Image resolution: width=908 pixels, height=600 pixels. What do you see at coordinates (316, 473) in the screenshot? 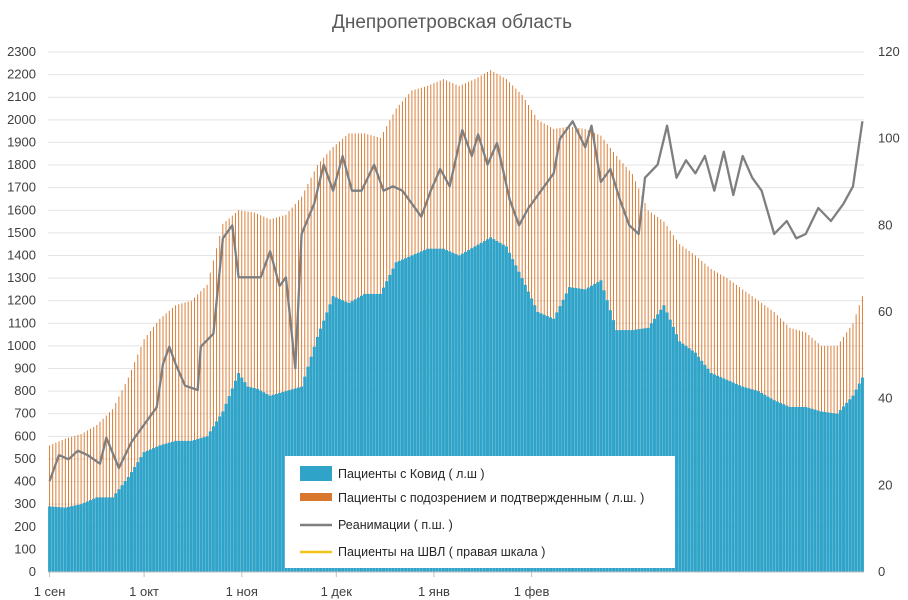
I see `legend-swatch-covid` at bounding box center [316, 473].